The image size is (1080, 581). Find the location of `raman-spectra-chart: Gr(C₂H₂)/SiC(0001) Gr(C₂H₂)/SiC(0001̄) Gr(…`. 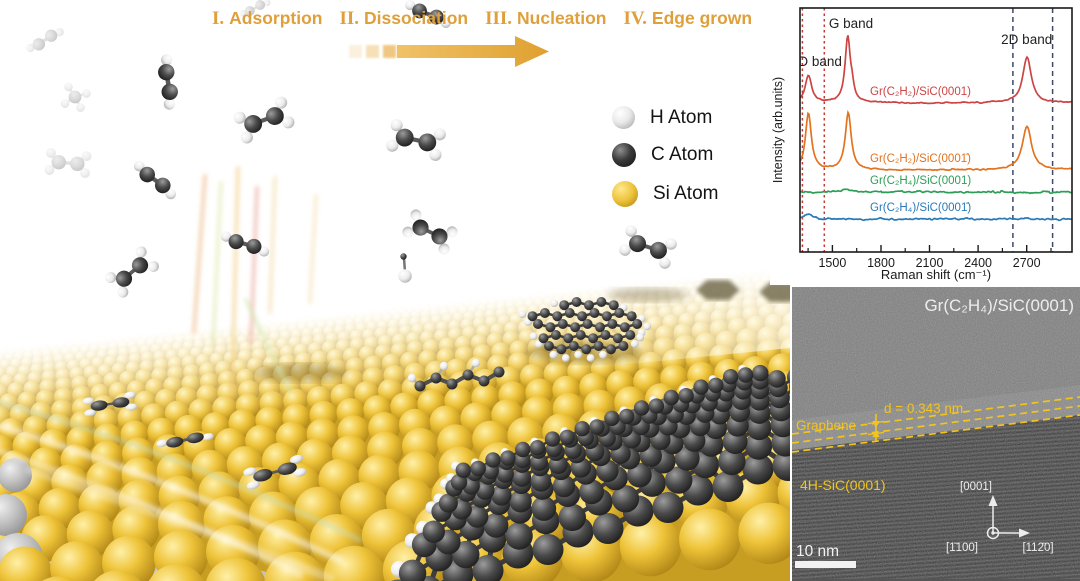

raman-spectra-chart: Gr(C₂H₂)/SiC(0001) Gr(C₂H₂)/SiC(0001̄) Gr(… is located at coordinates (922, 144).